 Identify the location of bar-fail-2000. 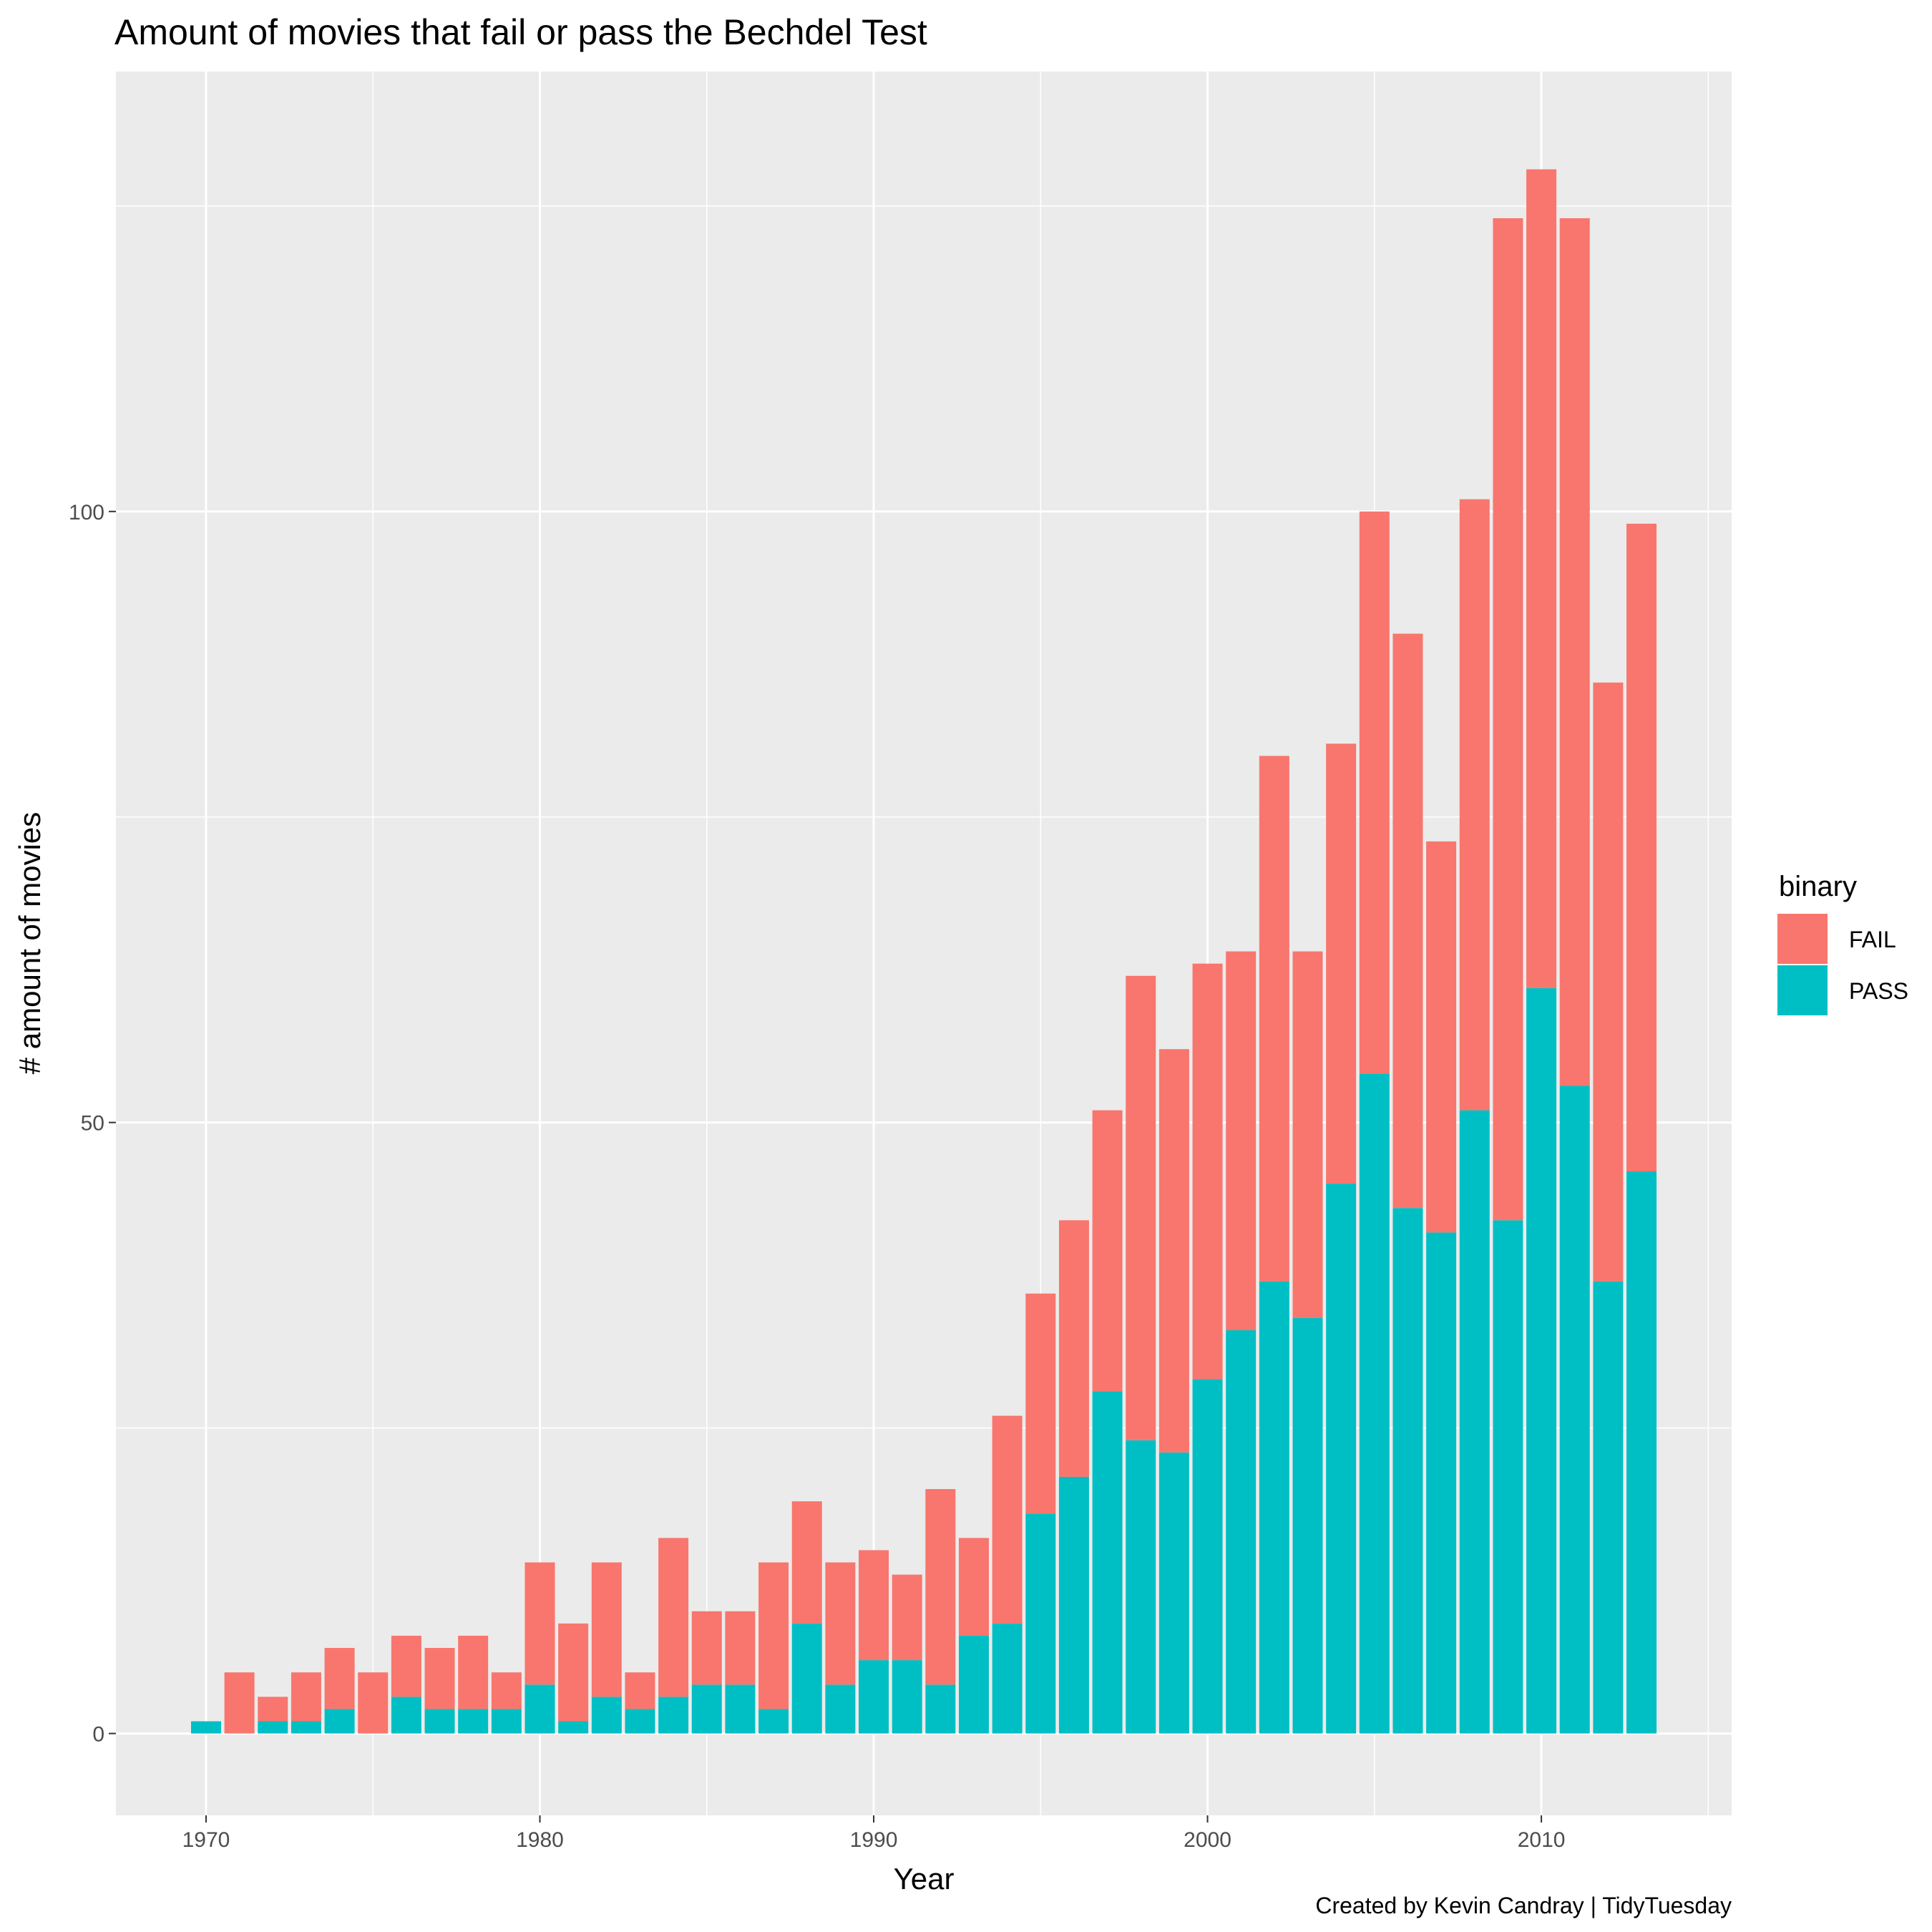
(1207, 1171).